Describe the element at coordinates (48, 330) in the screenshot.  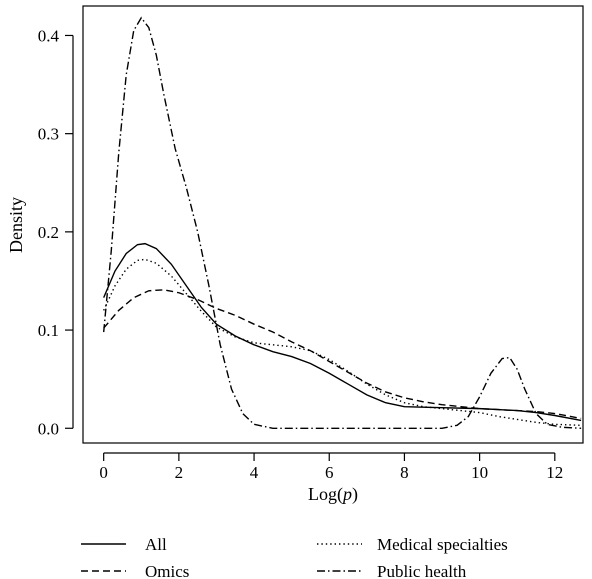
I see `y-tick-label: 0.1` at that location.